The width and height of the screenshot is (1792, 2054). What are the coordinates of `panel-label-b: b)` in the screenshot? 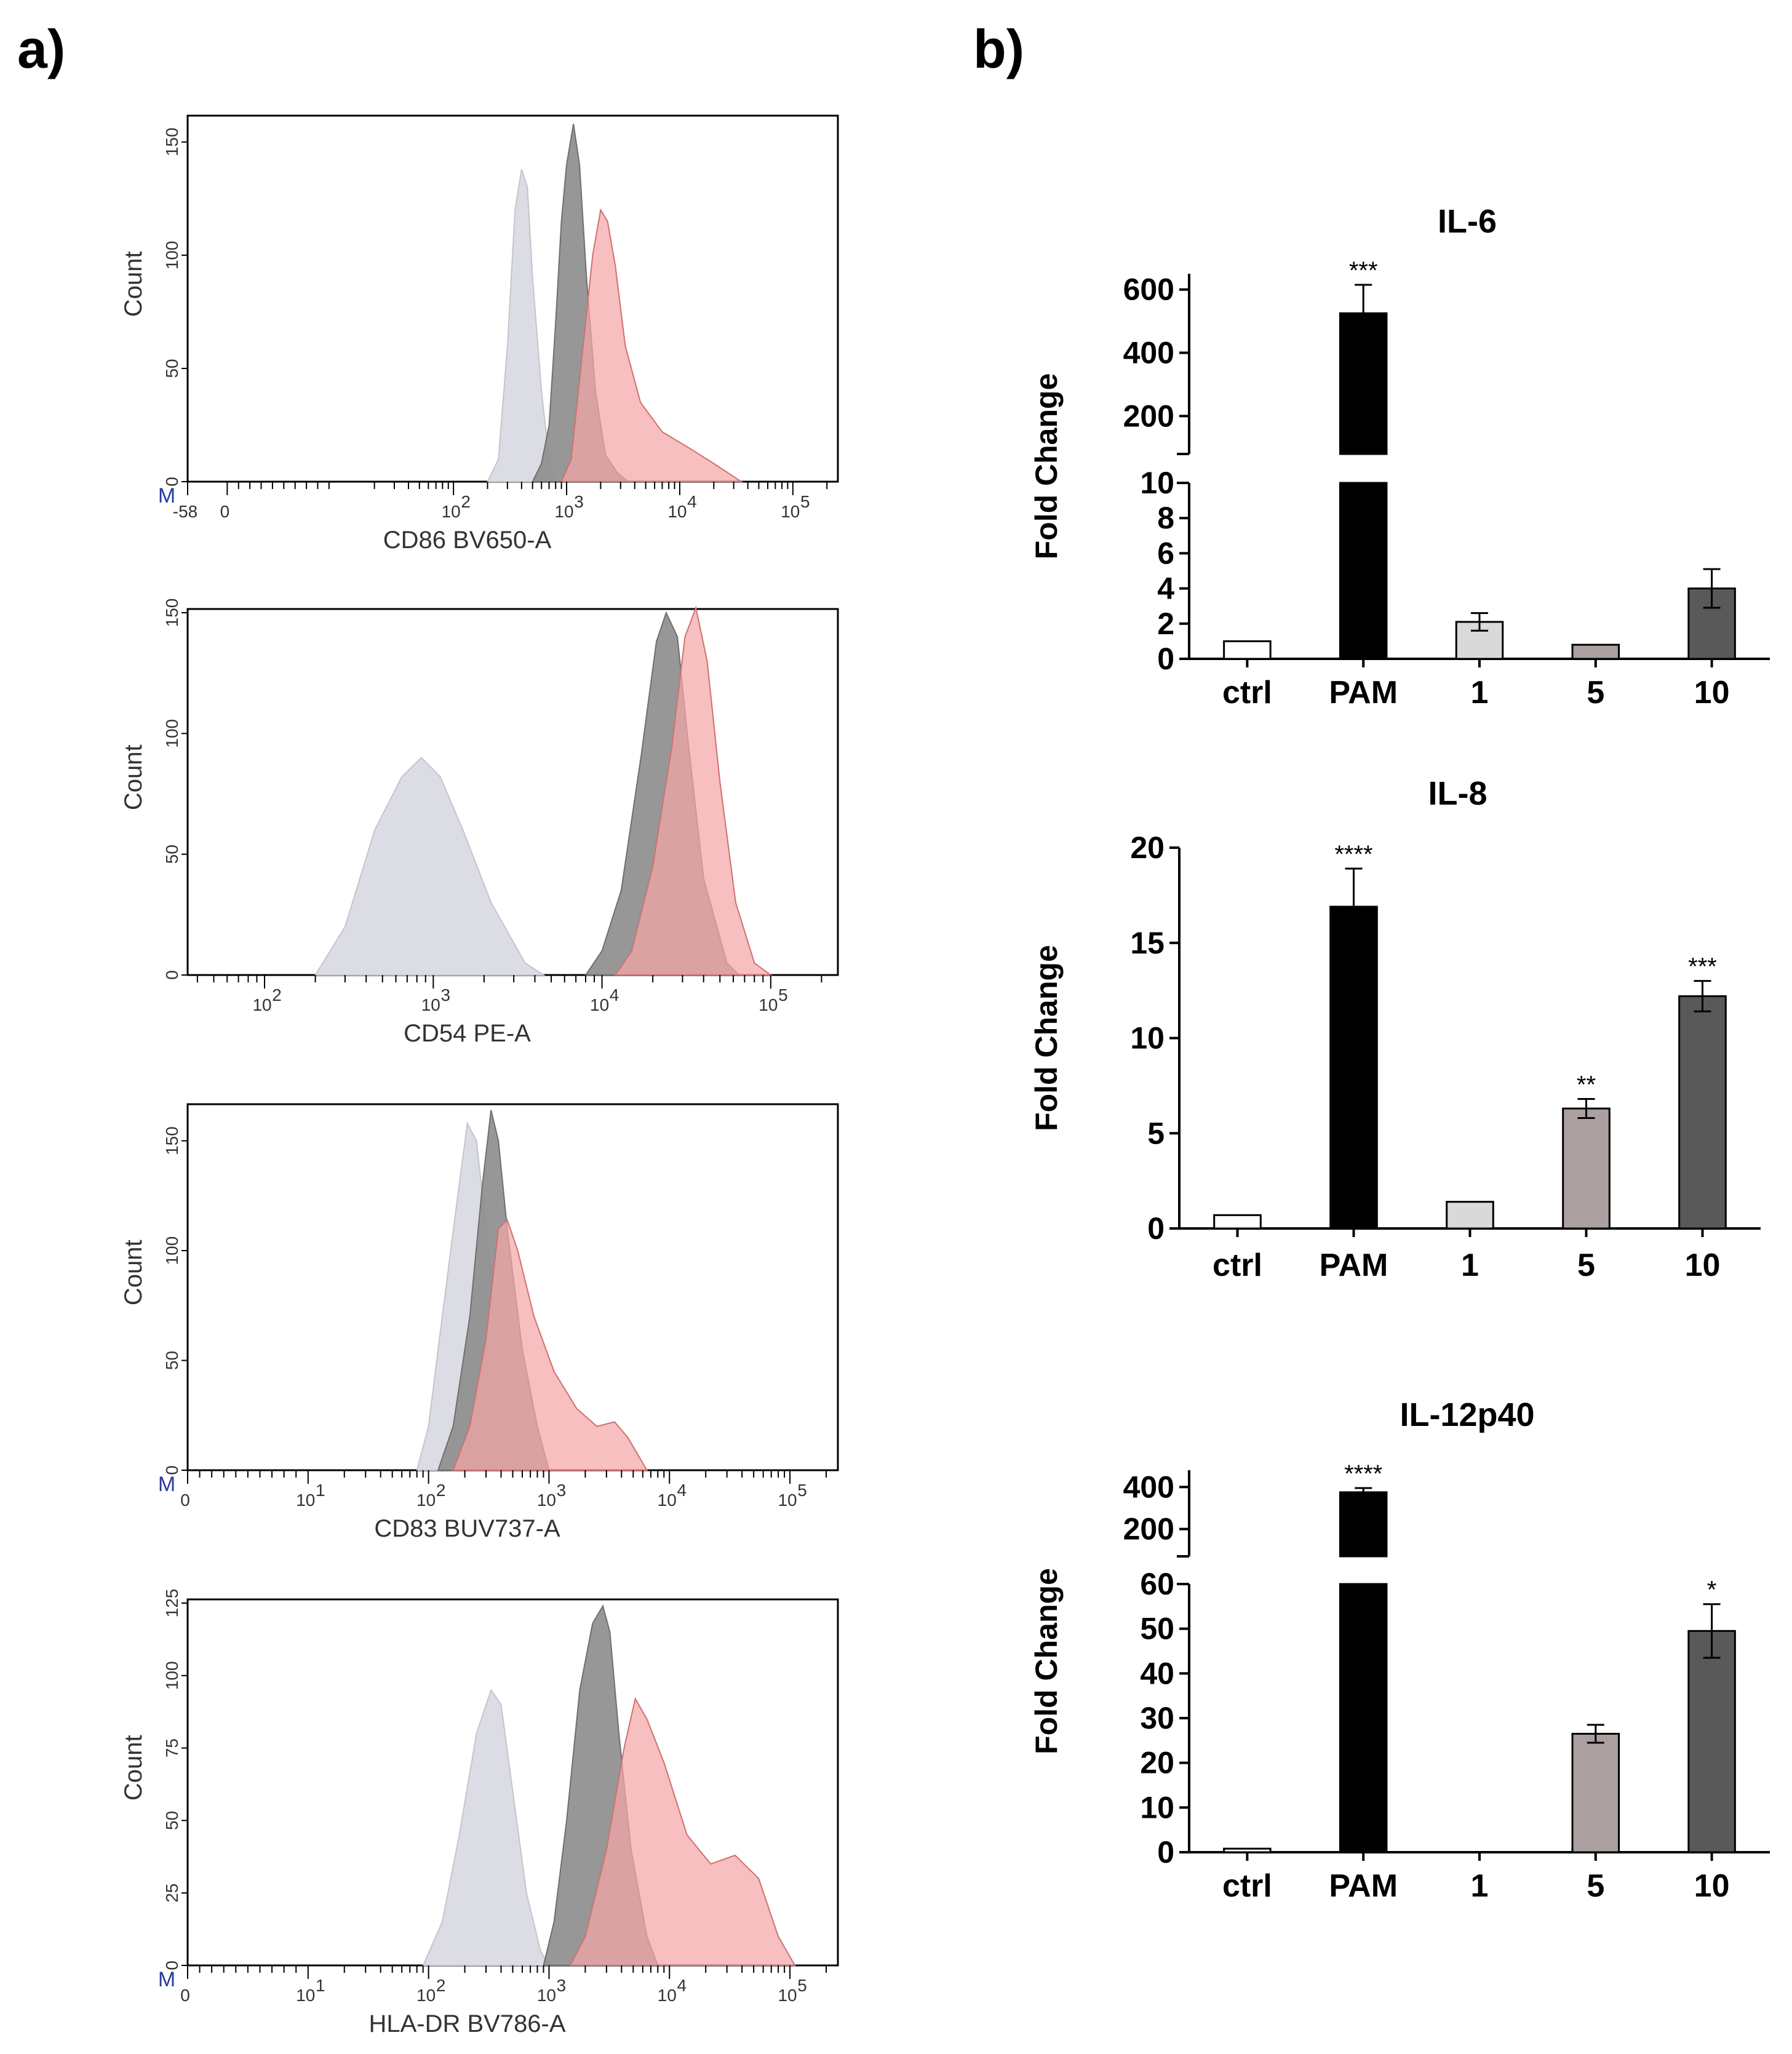 It's located at (999, 48).